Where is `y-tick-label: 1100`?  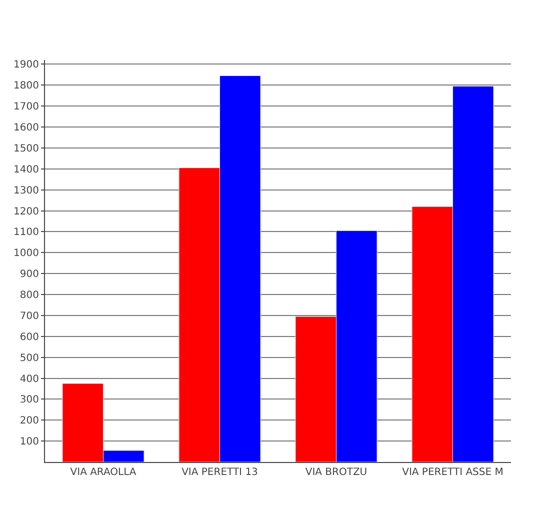
y-tick-label: 1100 is located at coordinates (26, 232).